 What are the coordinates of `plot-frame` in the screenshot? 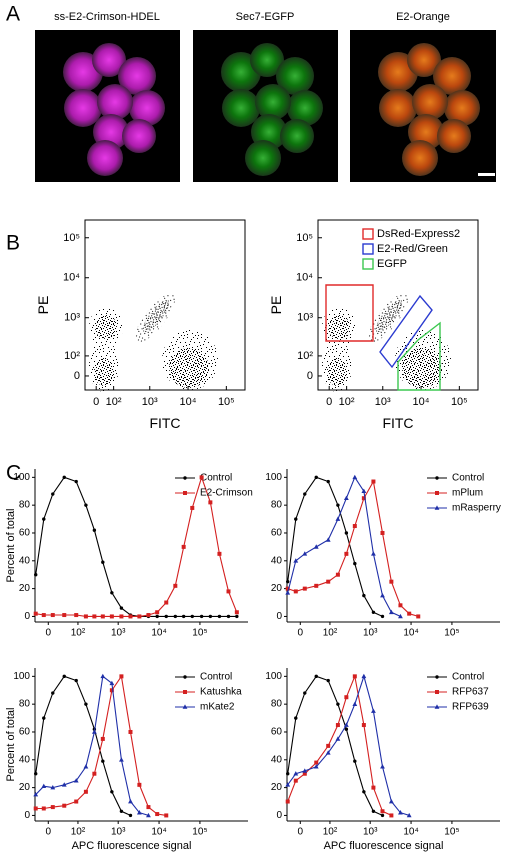 It's located at (165, 305).